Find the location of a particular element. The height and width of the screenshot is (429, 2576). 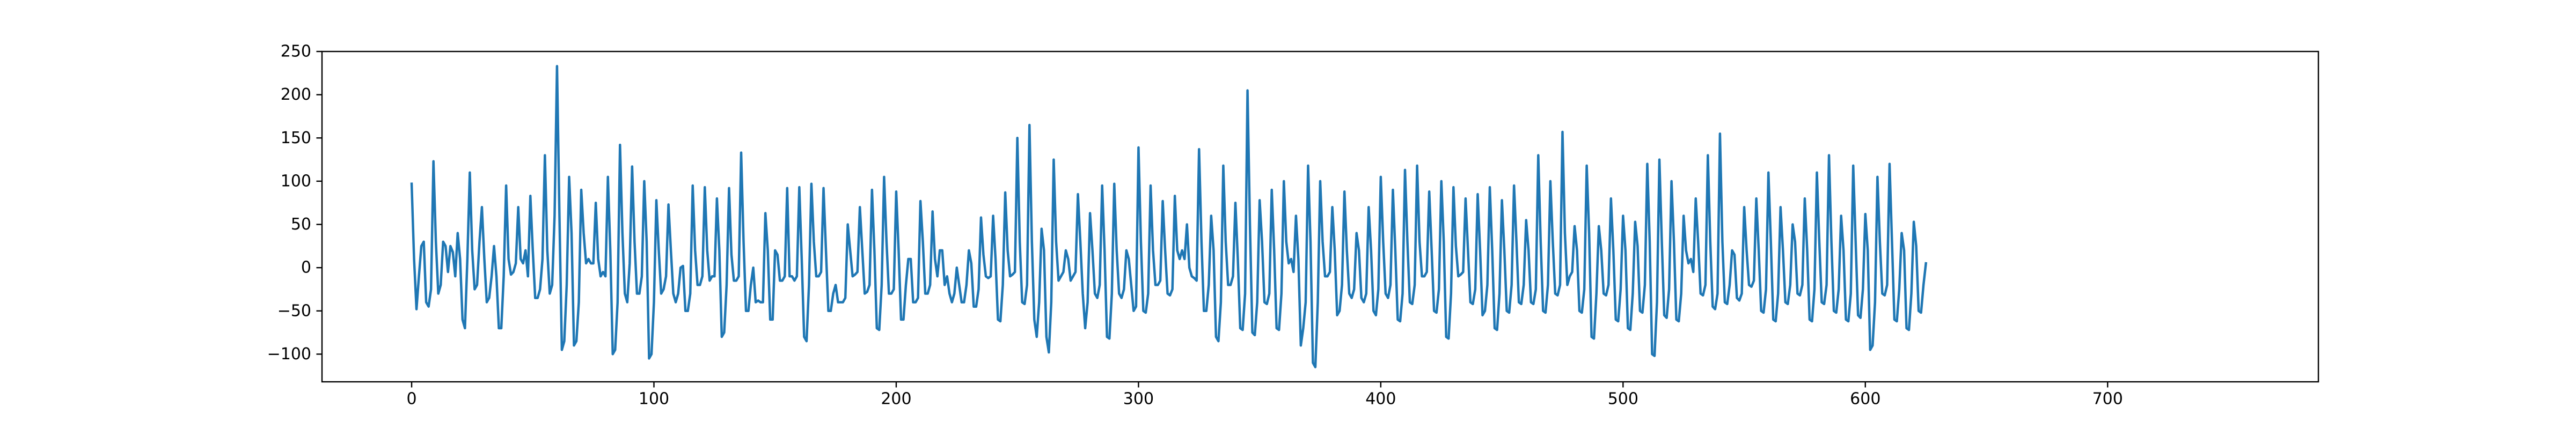

x-tick-label: 0 is located at coordinates (411, 399).